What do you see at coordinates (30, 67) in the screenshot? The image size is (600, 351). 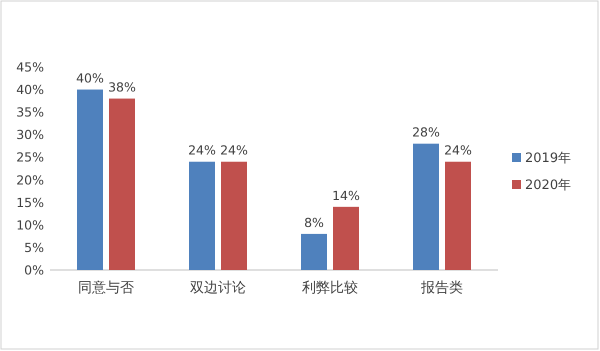 I see `y-tick-label: 45%` at bounding box center [30, 67].